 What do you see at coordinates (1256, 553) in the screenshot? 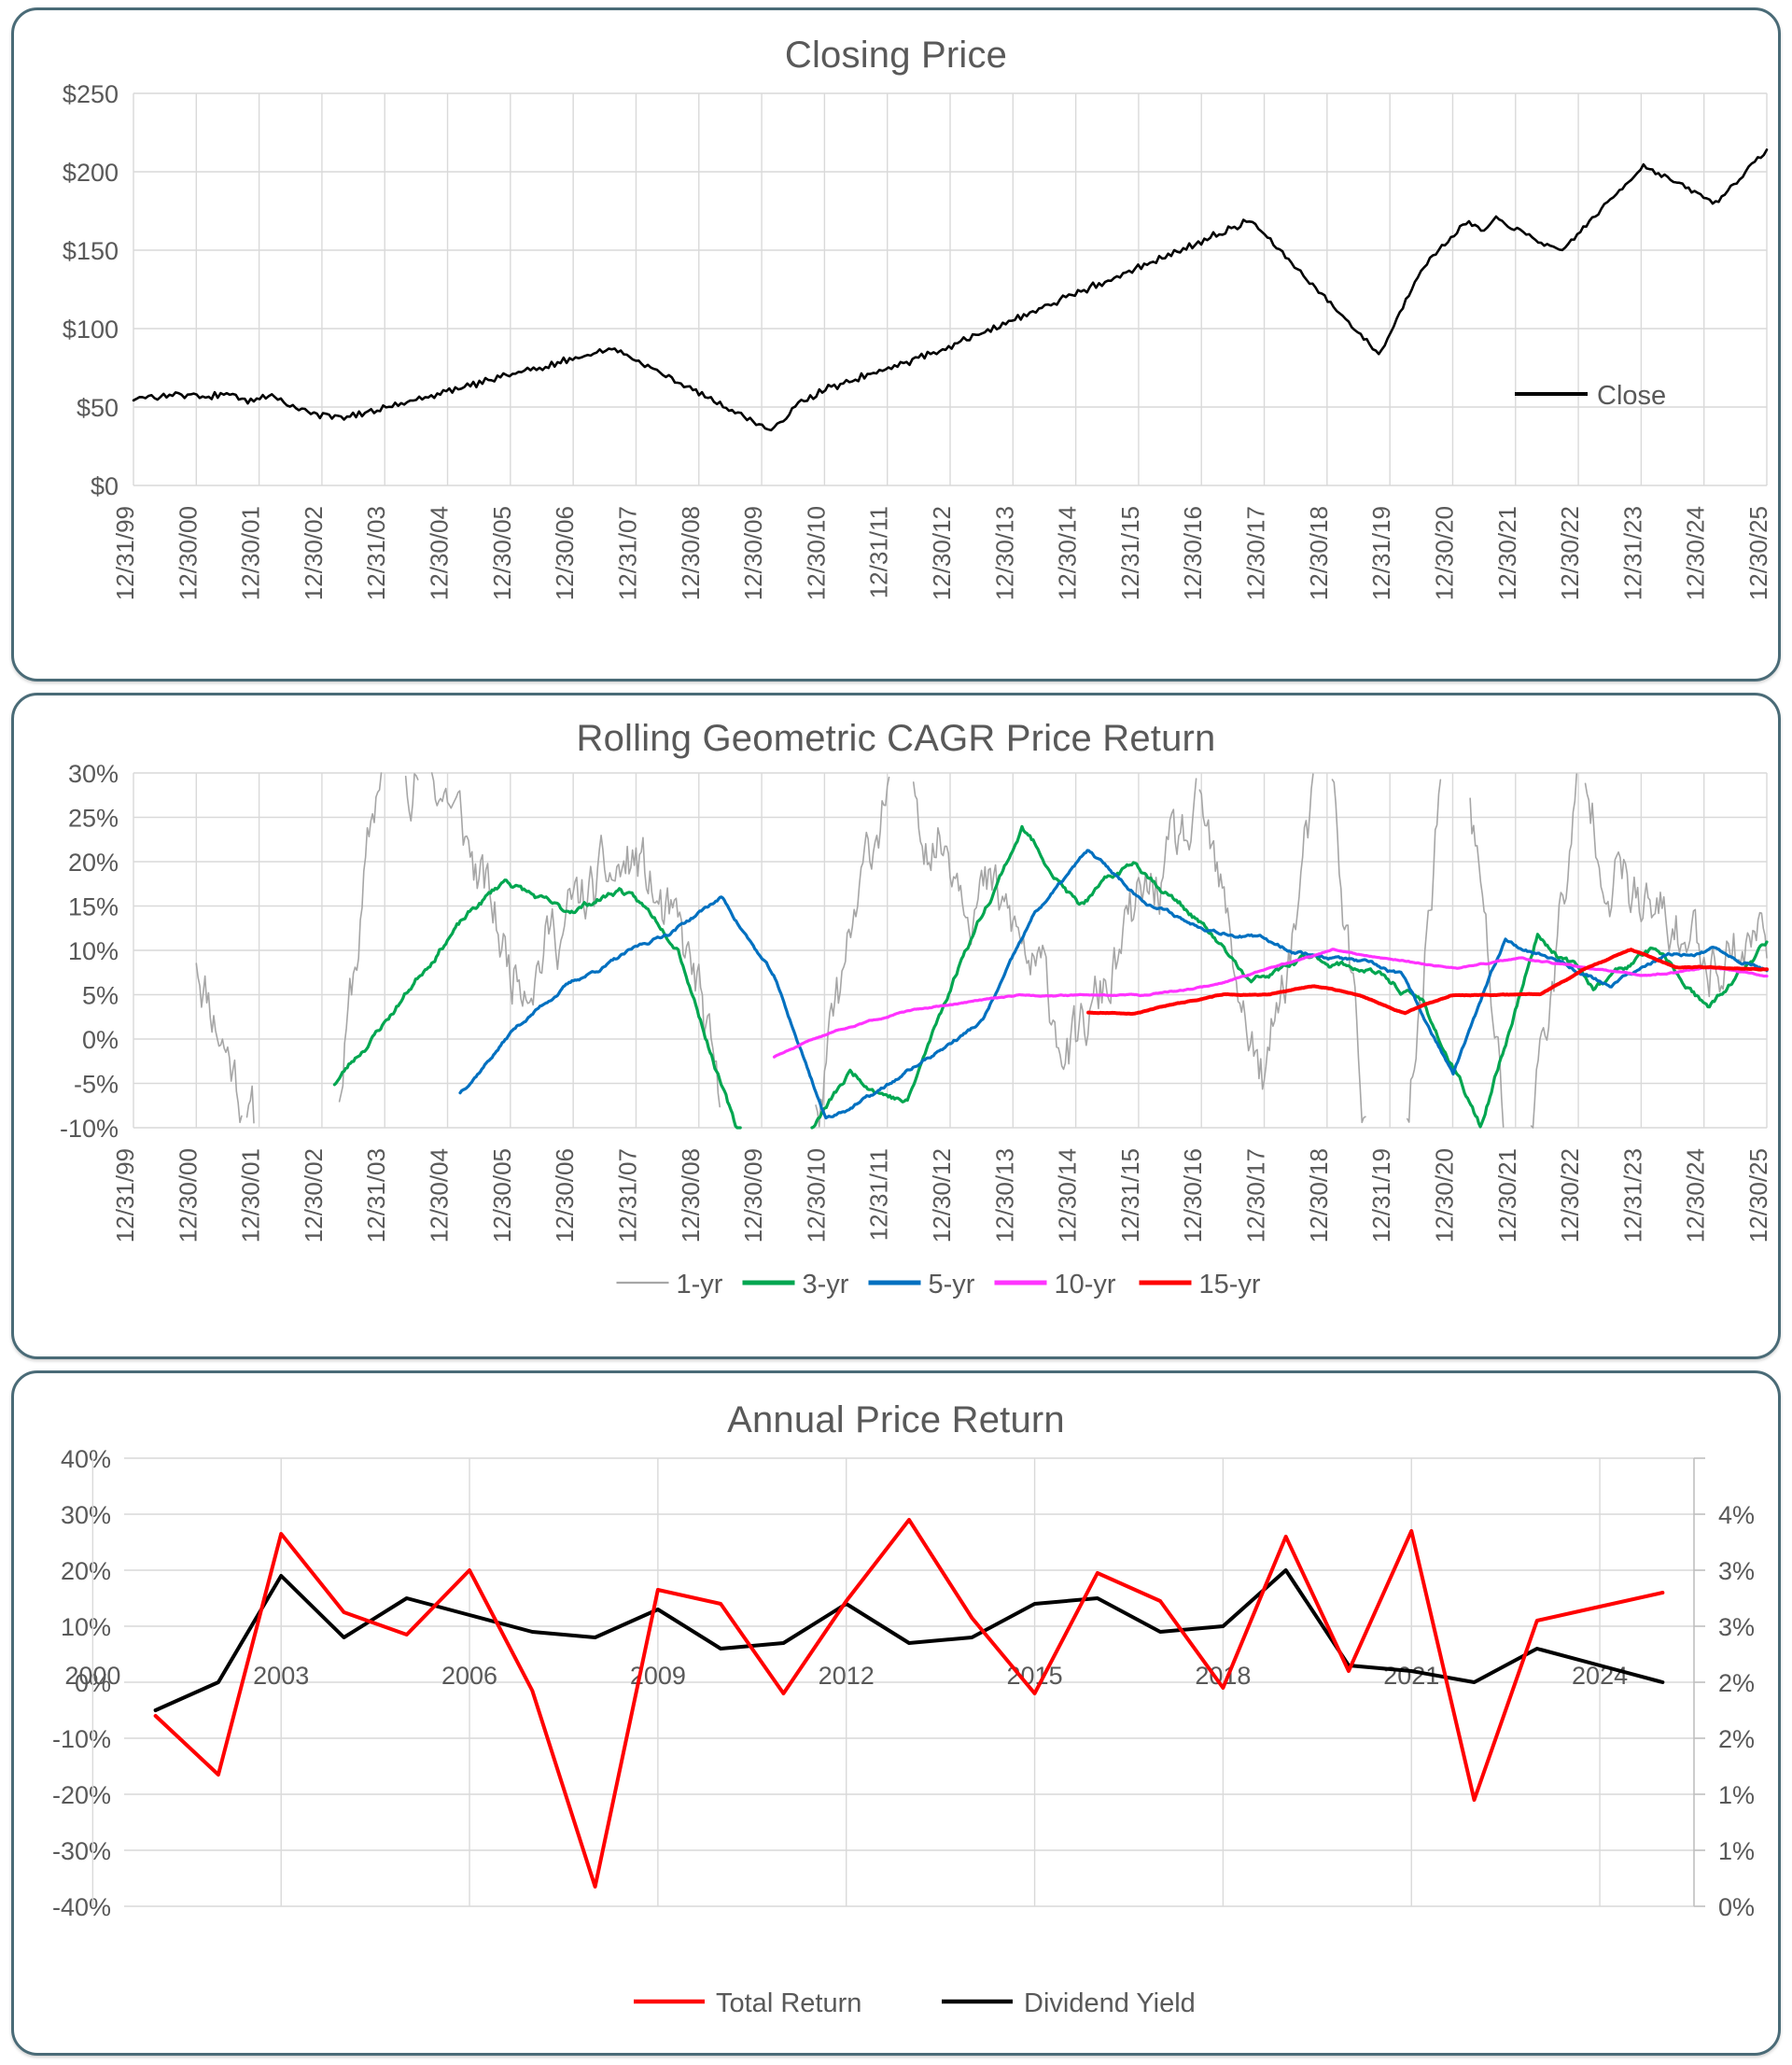
I see `axis-tick-label: 12/30/17` at bounding box center [1256, 553].